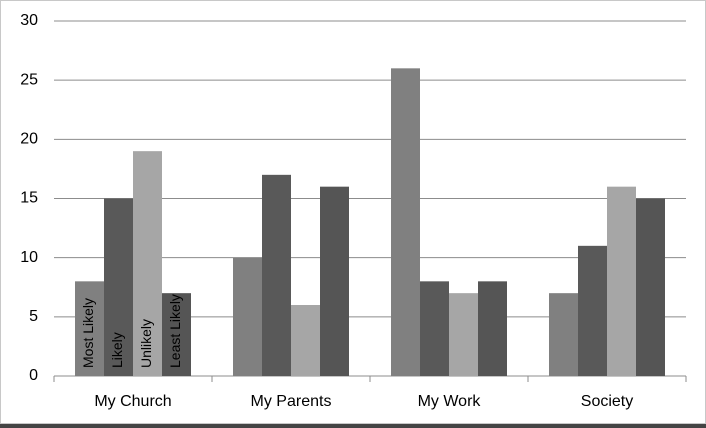 Image resolution: width=706 pixels, height=428 pixels. Describe the element at coordinates (33, 316) in the screenshot. I see `y-tick-label: 5` at that location.